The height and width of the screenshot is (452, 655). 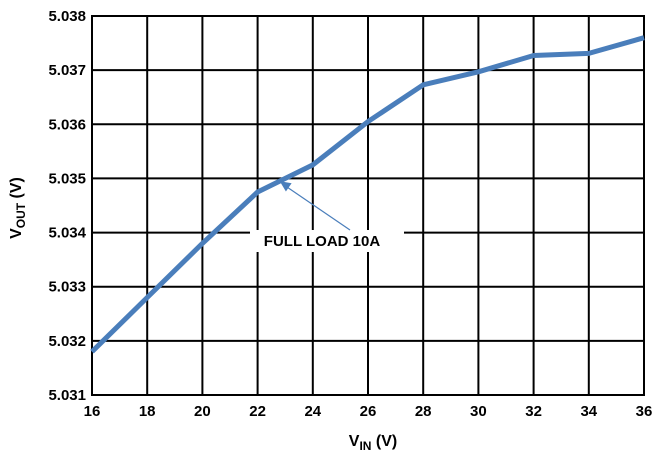 What do you see at coordinates (67, 341) in the screenshot?
I see `y-tick-label: 5.032` at bounding box center [67, 341].